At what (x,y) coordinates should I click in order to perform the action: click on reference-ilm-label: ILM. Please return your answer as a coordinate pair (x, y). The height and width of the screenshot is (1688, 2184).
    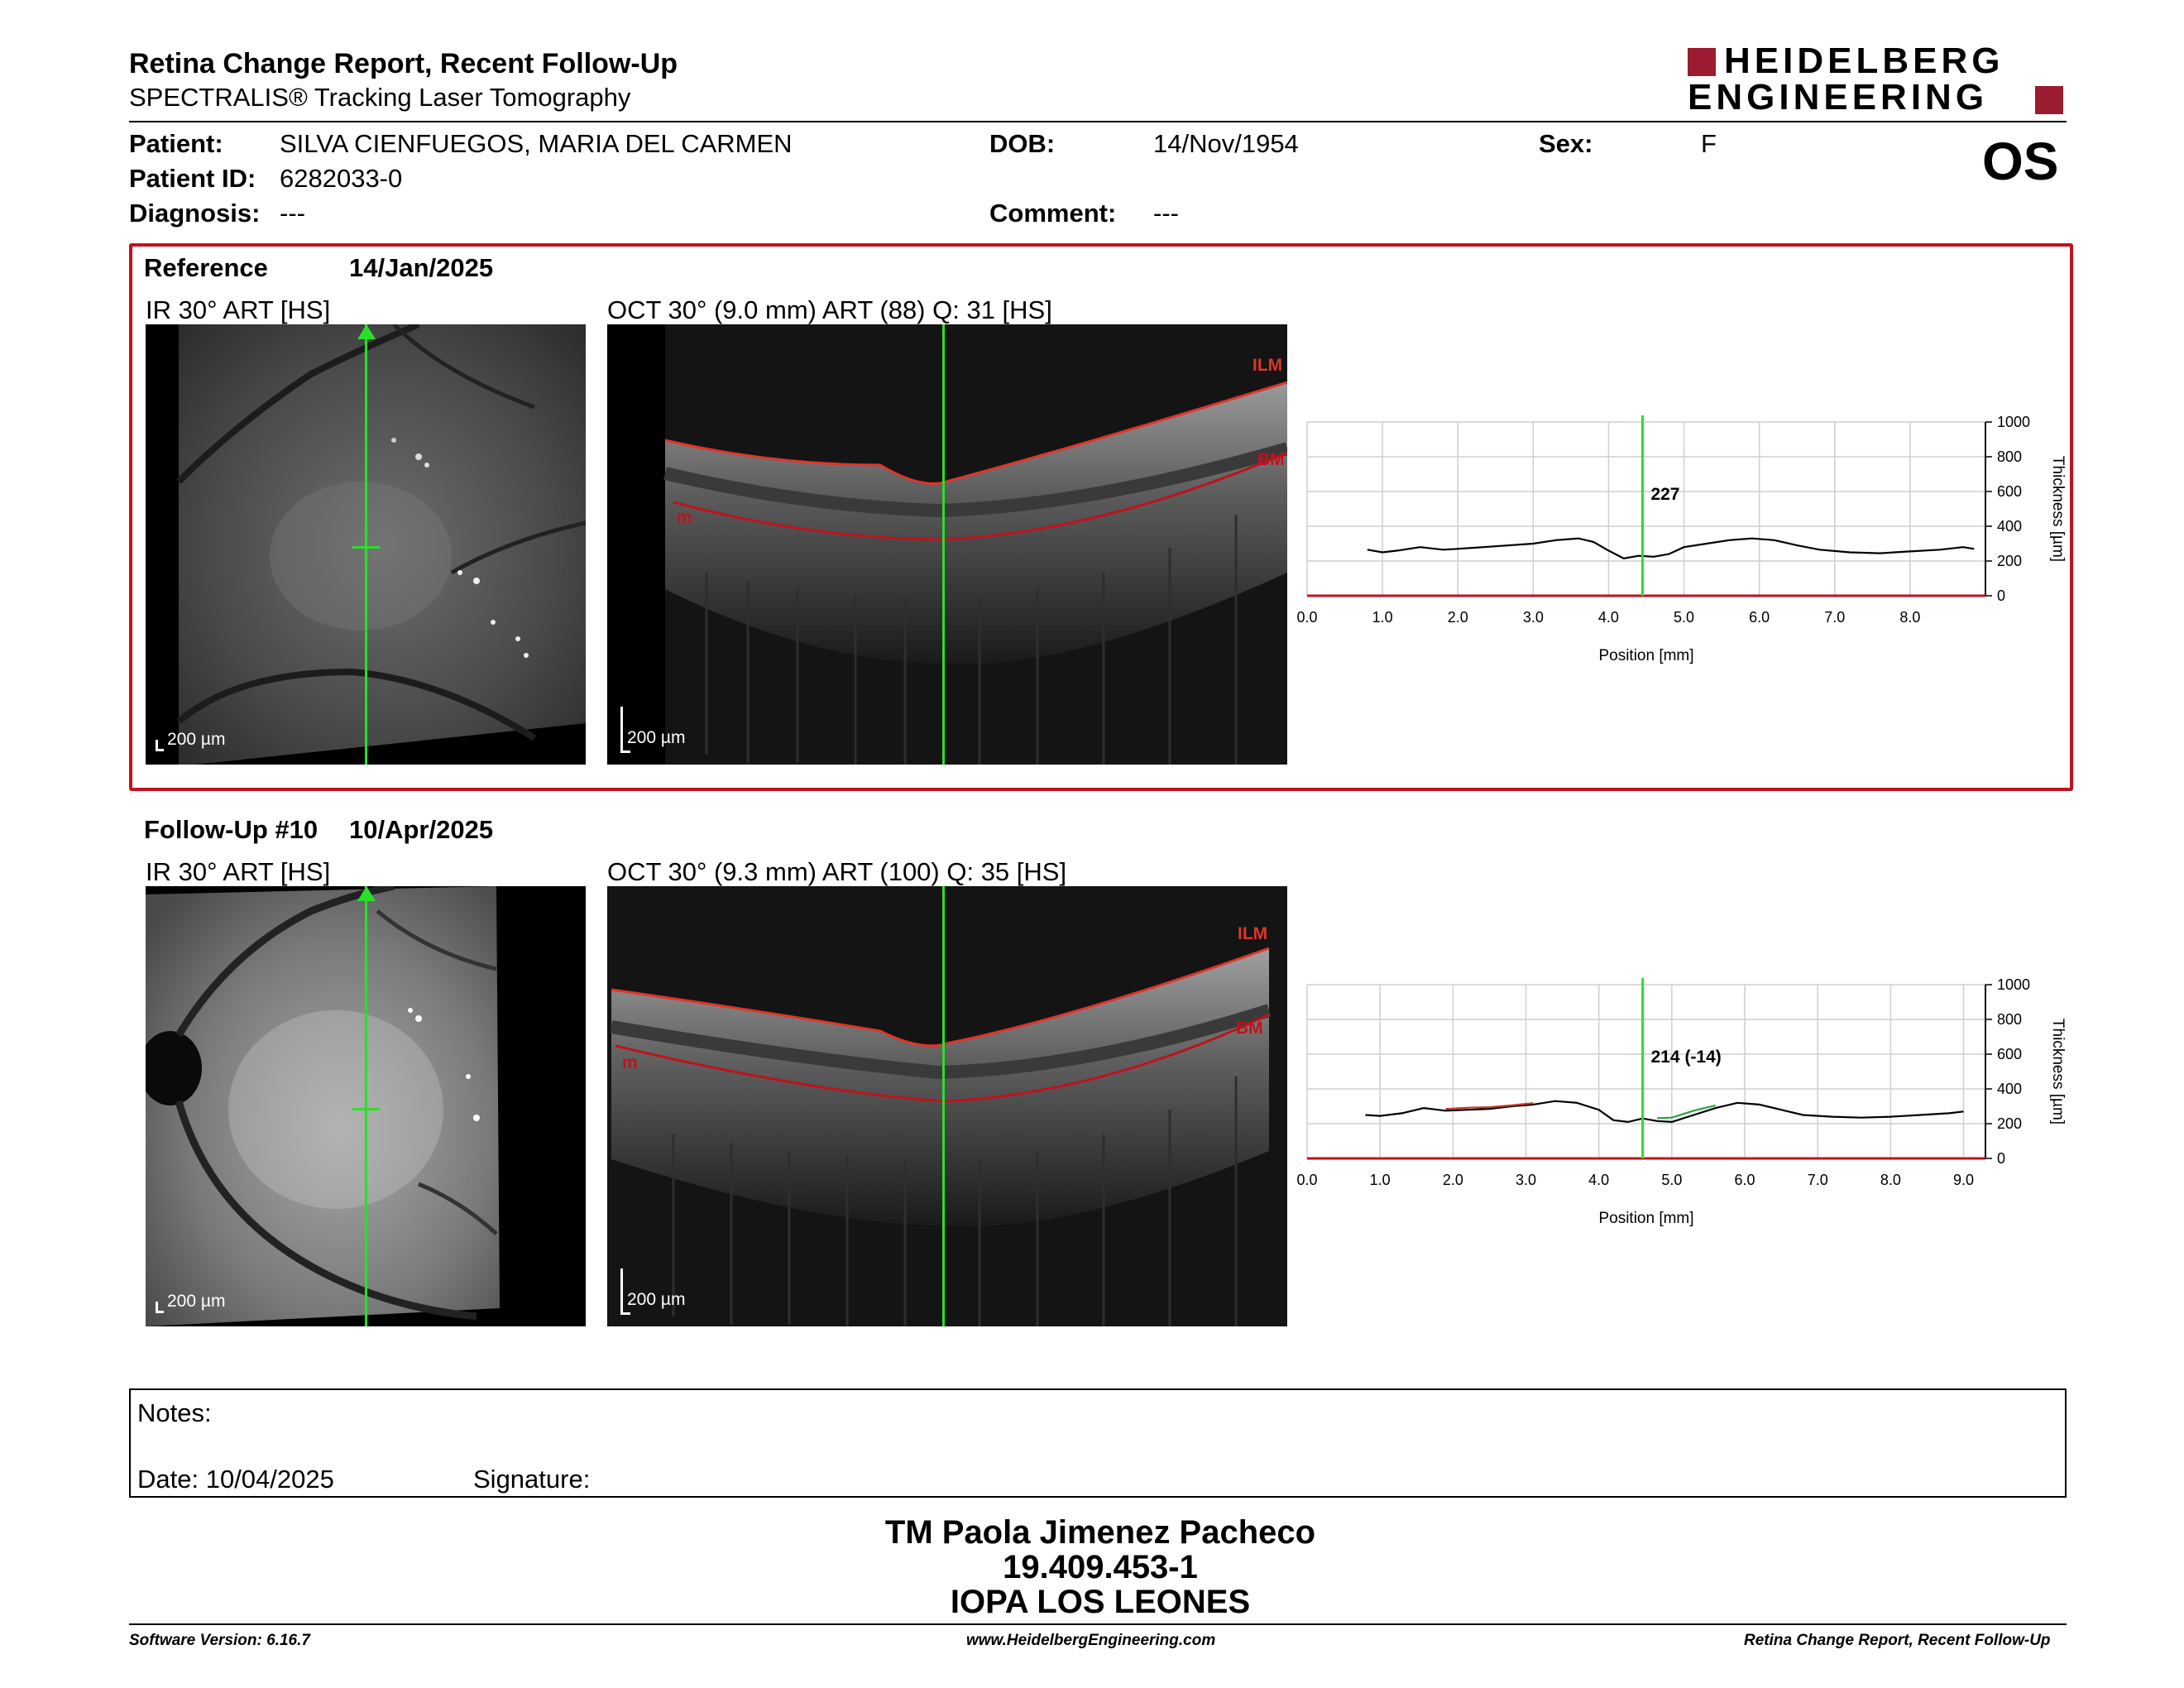
    Looking at the image, I should click on (1267, 365).